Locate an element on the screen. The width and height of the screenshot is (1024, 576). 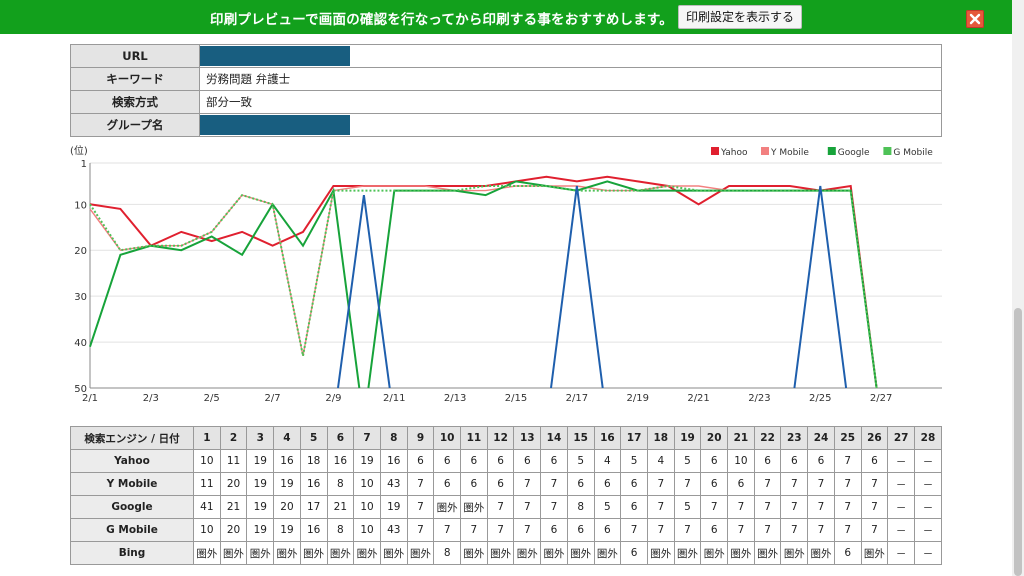
scrollbar-thumb is located at coordinates (1018, 442).